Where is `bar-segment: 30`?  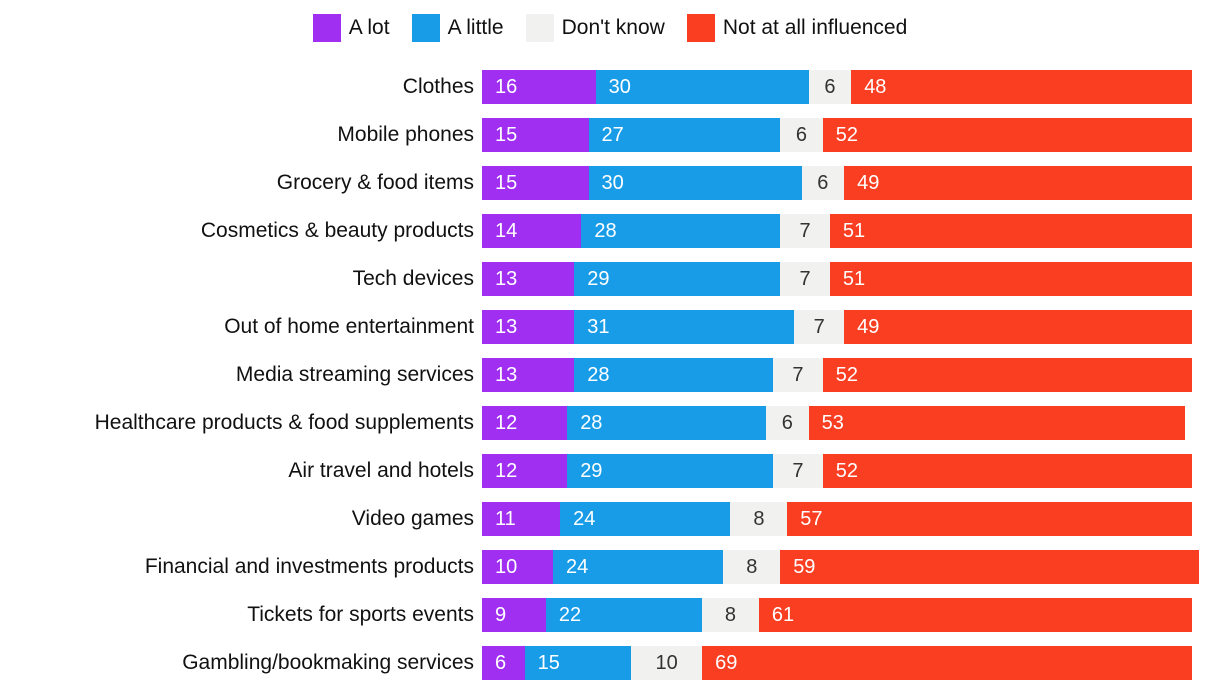
bar-segment: 30 is located at coordinates (702, 87).